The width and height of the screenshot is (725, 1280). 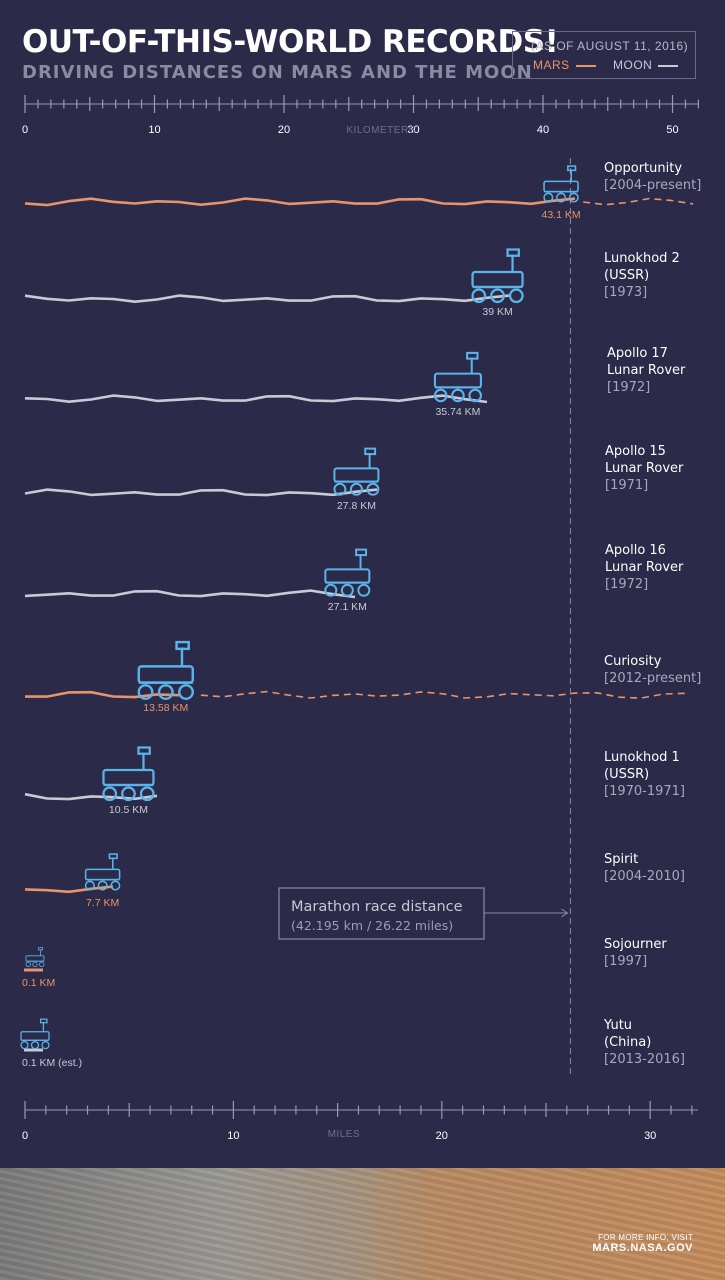 What do you see at coordinates (617, 1025) in the screenshot?
I see `rover-name: Yutu` at bounding box center [617, 1025].